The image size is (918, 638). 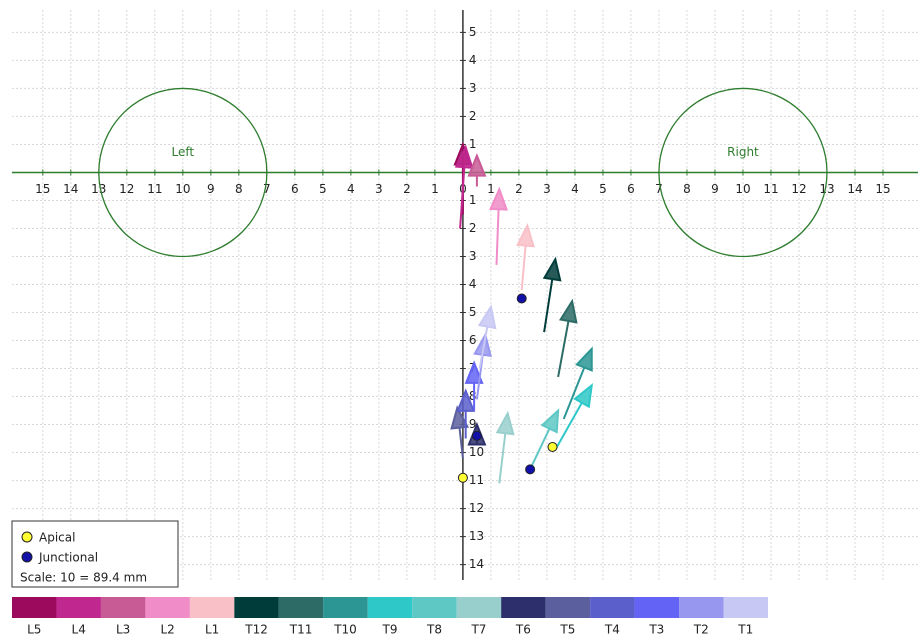 I want to click on legend-label: T7, so click(x=478, y=630).